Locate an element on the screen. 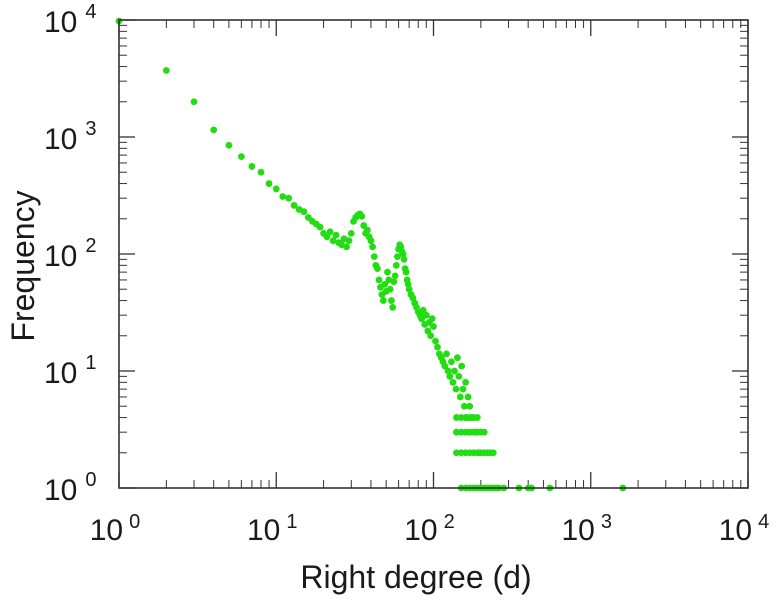 The image size is (779, 600). x-tick-label: 10 4 is located at coordinates (744, 529).